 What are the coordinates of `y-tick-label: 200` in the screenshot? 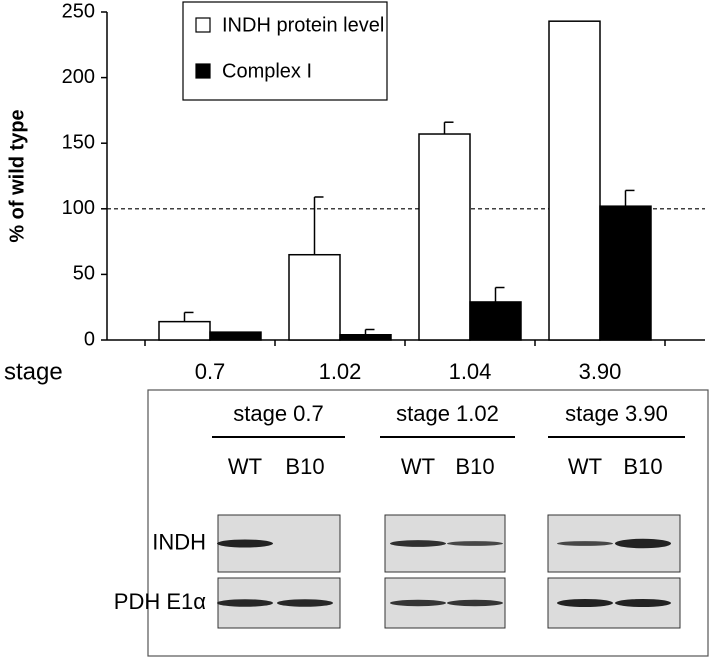 It's located at (78, 77).